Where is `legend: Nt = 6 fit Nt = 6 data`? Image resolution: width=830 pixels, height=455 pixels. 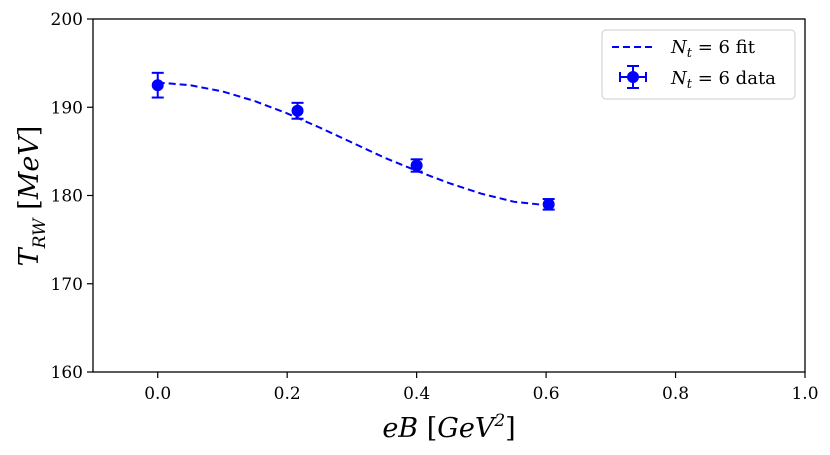 legend: Nt = 6 fit Nt = 6 data is located at coordinates (698, 64).